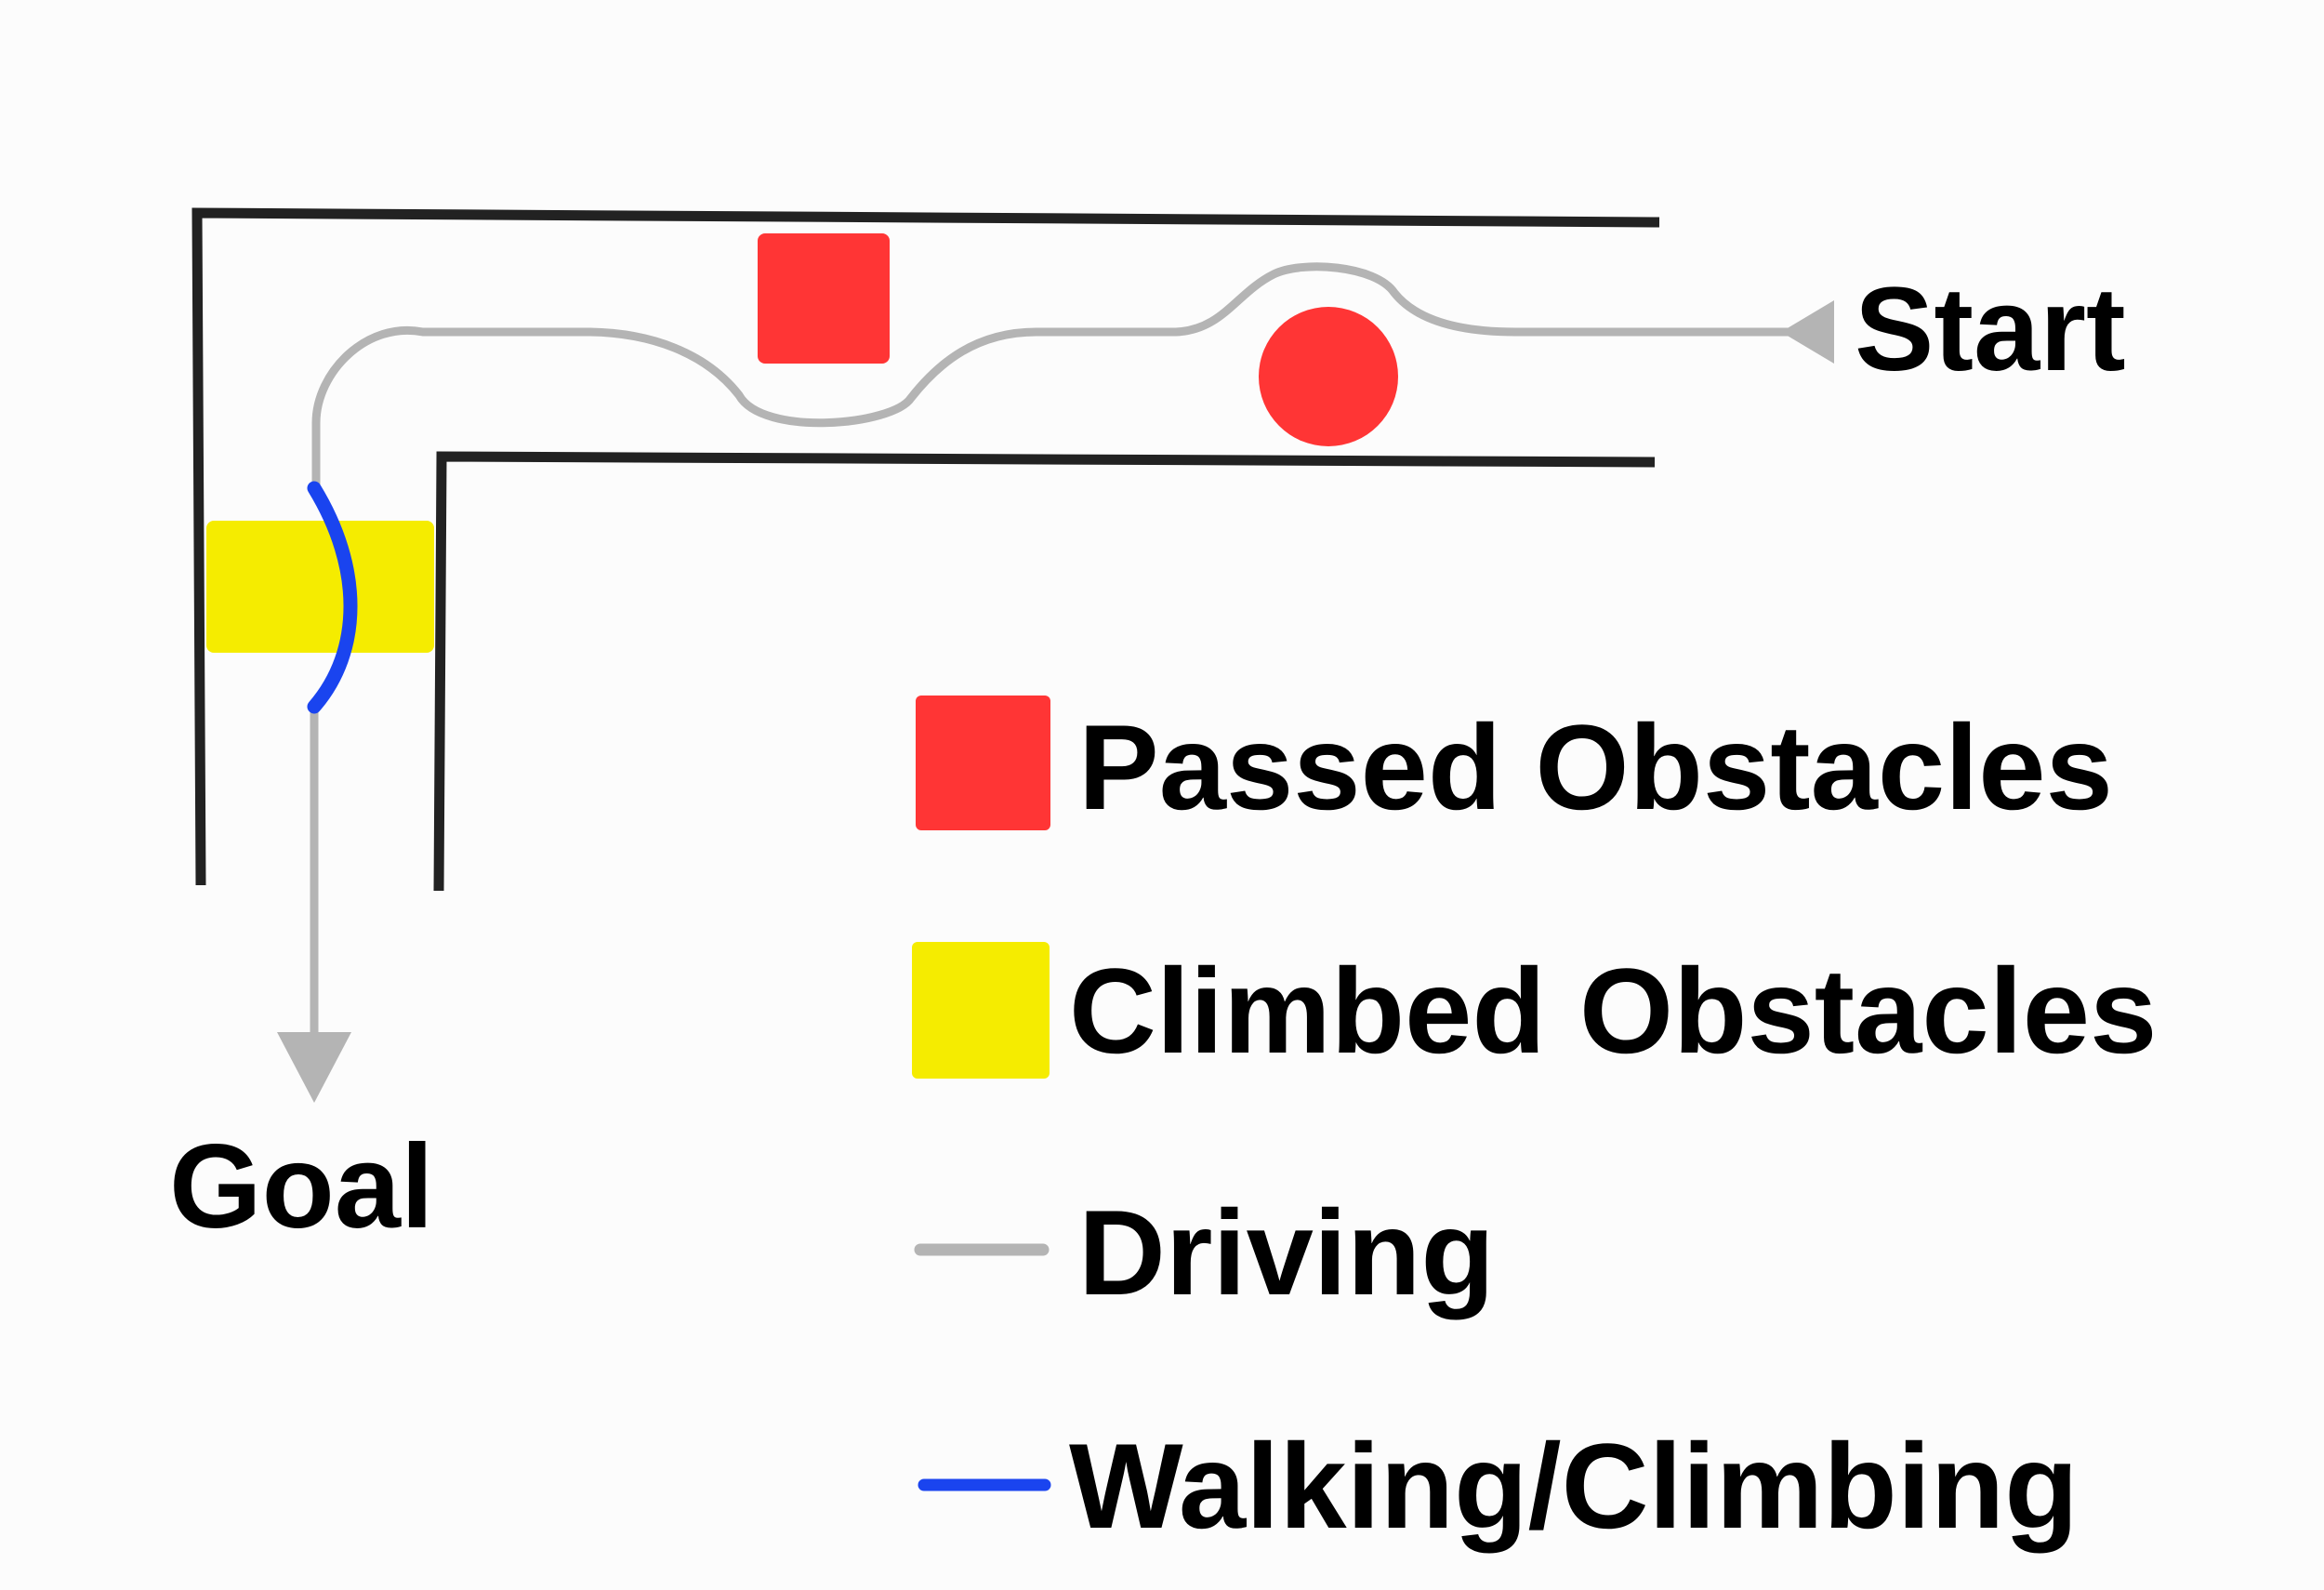 The width and height of the screenshot is (2324, 1590). What do you see at coordinates (1055, 379) in the screenshot?
I see `driving-path-line` at bounding box center [1055, 379].